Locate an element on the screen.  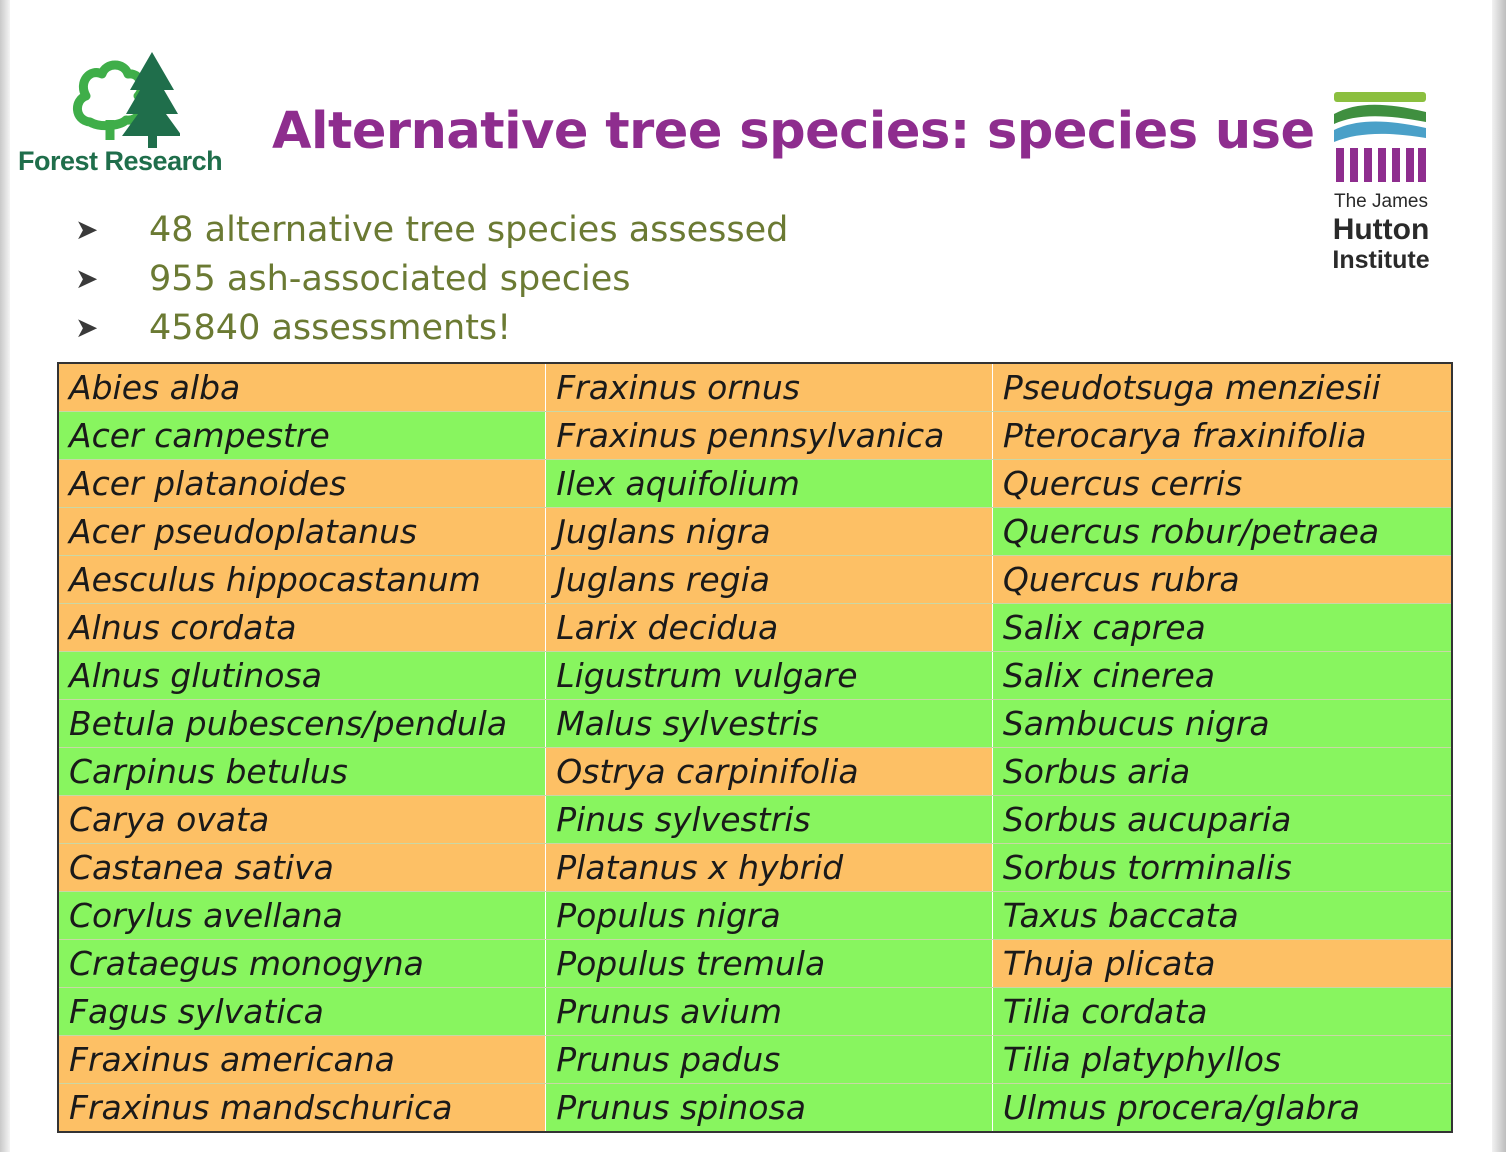
table-row: Fagus sylvatica Prunus avium Tilia cordata is located at coordinates (755, 1012).